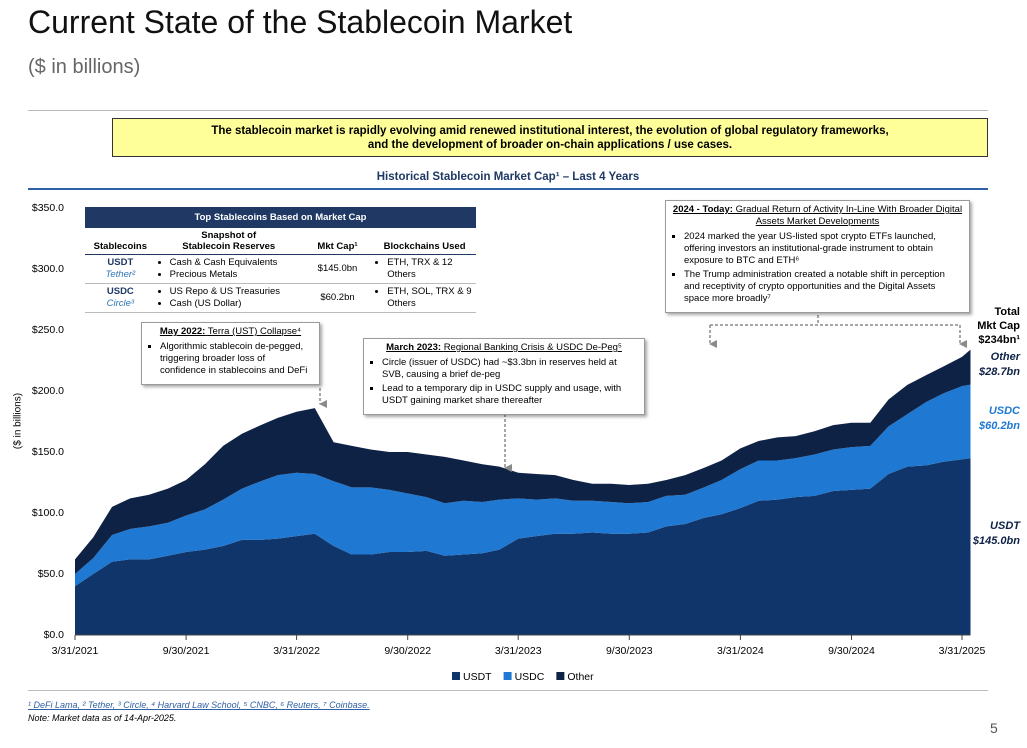 The image size is (1027, 748). I want to click on chains-list: ETH, SOL, TRX & 9 Others, so click(424, 298).